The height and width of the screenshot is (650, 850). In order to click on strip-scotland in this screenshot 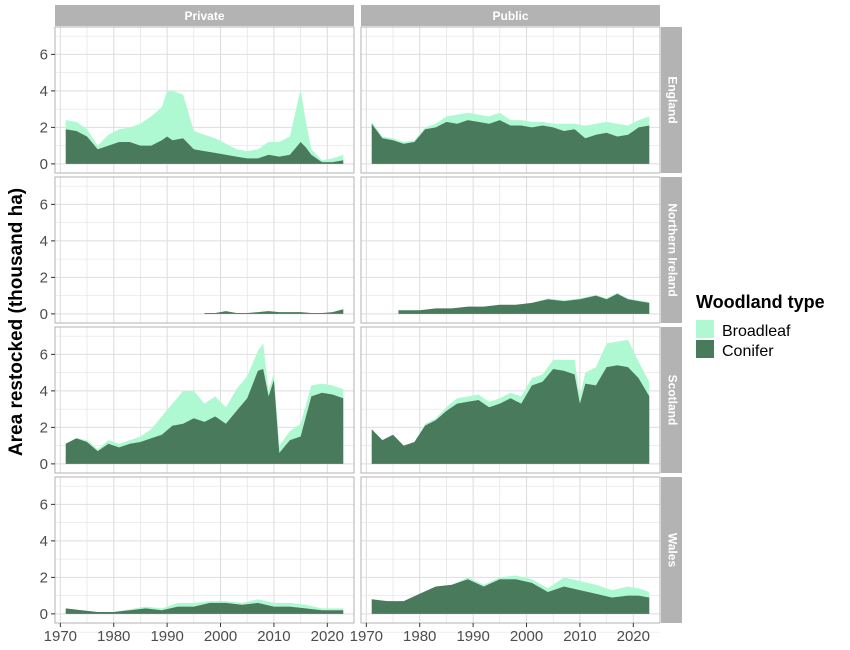, I will do `click(671, 400)`.